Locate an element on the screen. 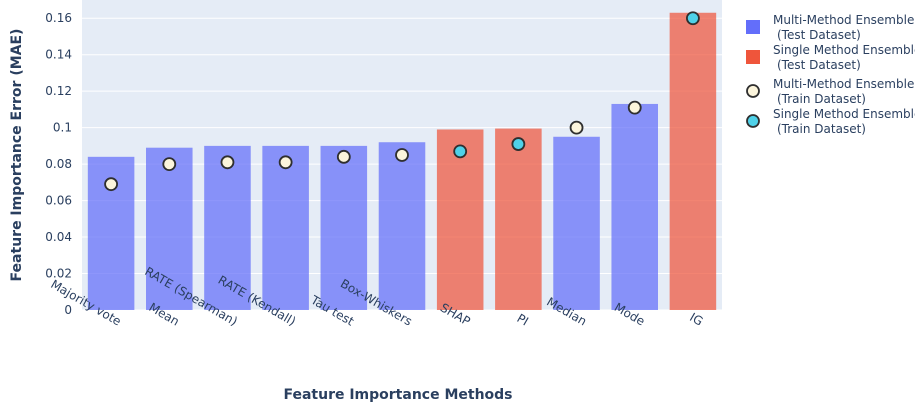 The height and width of the screenshot is (406, 915). bar-rate-spearman is located at coordinates (227, 227).